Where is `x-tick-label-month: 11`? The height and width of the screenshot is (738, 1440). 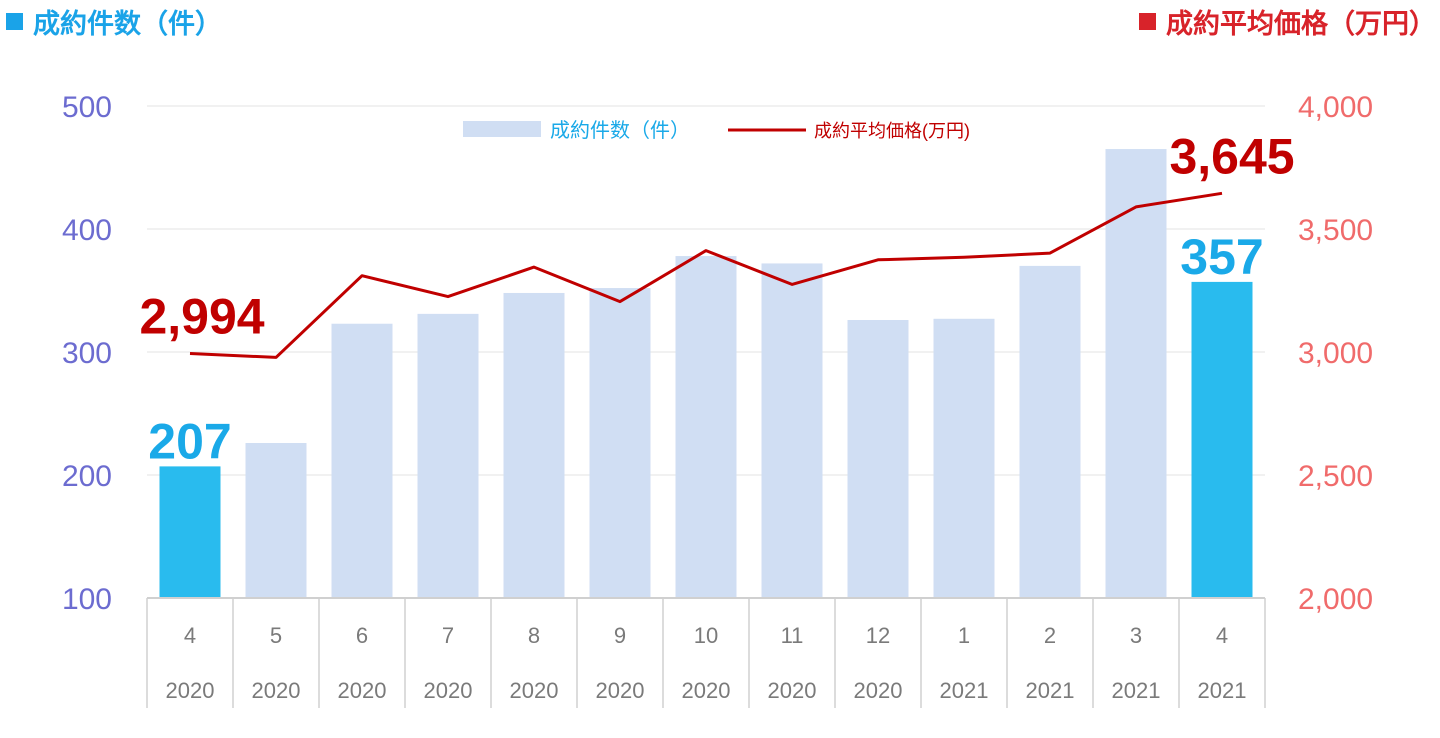 x-tick-label-month: 11 is located at coordinates (792, 635).